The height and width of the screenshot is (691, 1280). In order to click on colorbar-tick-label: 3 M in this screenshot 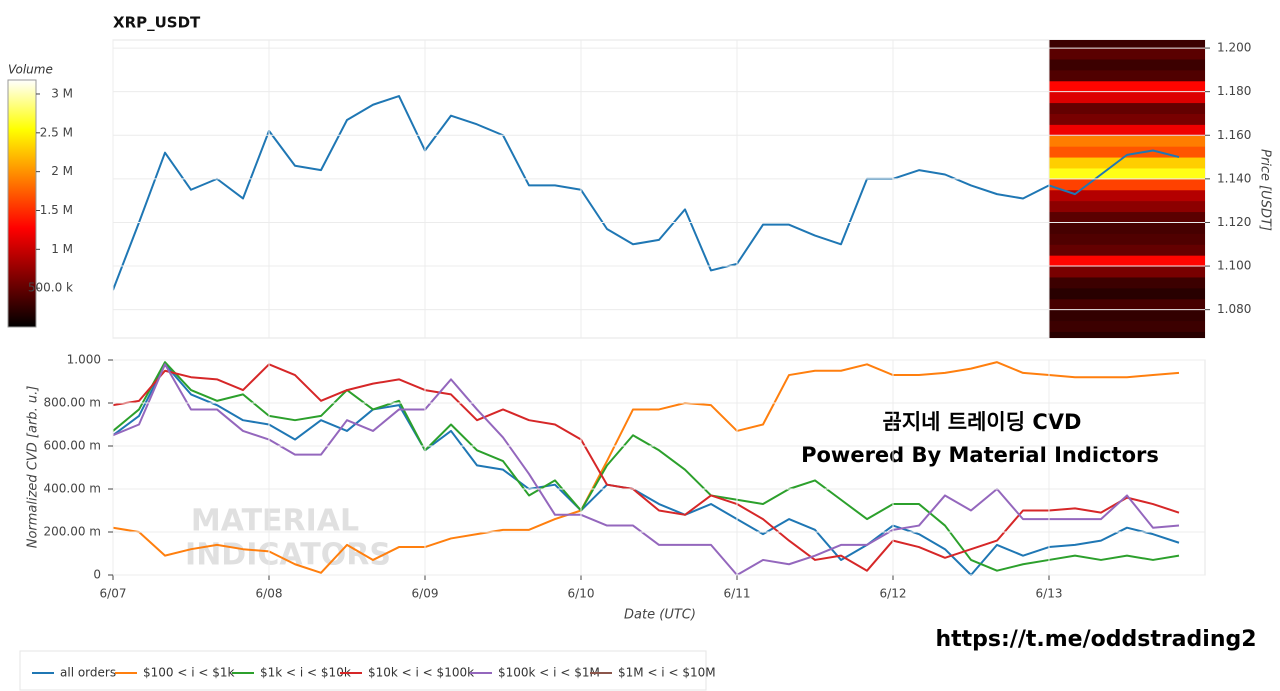, I will do `click(62, 93)`.